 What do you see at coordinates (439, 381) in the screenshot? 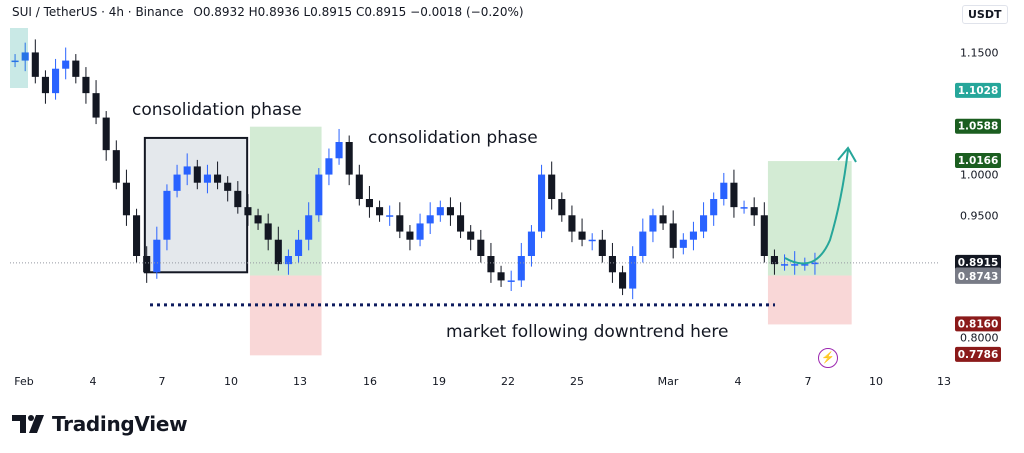
I see `x-tick-label: 19` at bounding box center [439, 381].